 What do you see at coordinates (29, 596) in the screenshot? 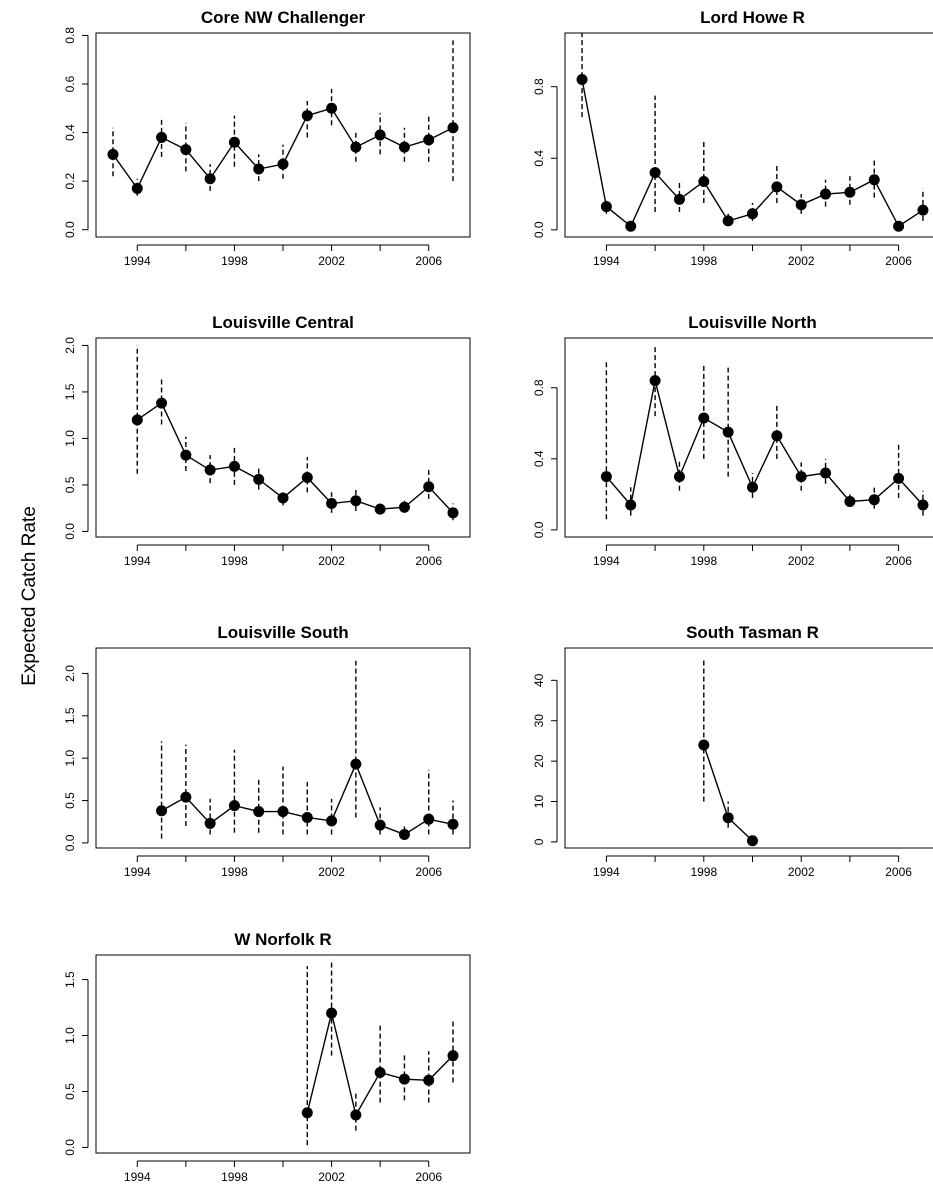
I see `y-axis-label: Expected Catch Rate` at bounding box center [29, 596].